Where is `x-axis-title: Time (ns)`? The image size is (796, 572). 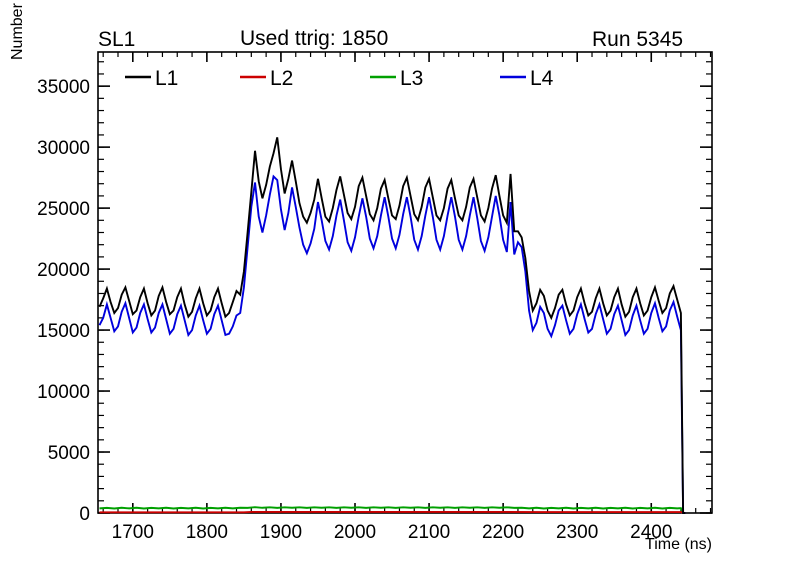 x-axis-title: Time (ns) is located at coordinates (678, 544).